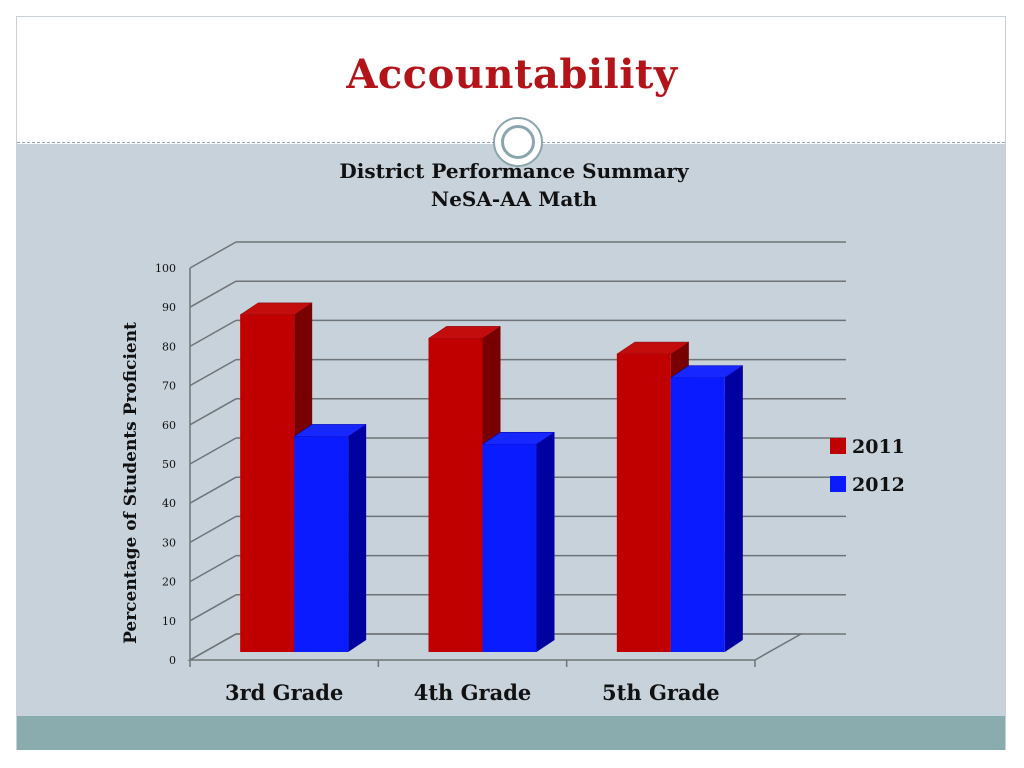 The image size is (1024, 768). What do you see at coordinates (172, 660) in the screenshot?
I see `y-tick-label: 0` at bounding box center [172, 660].